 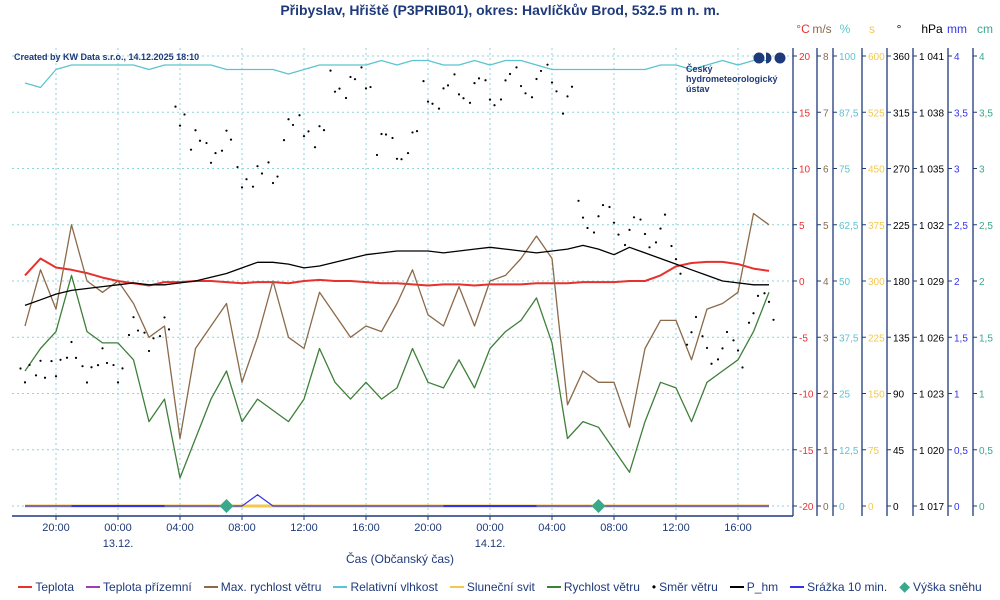 What do you see at coordinates (139, 586) in the screenshot?
I see `legend-item: Teplota přízemní` at bounding box center [139, 586].